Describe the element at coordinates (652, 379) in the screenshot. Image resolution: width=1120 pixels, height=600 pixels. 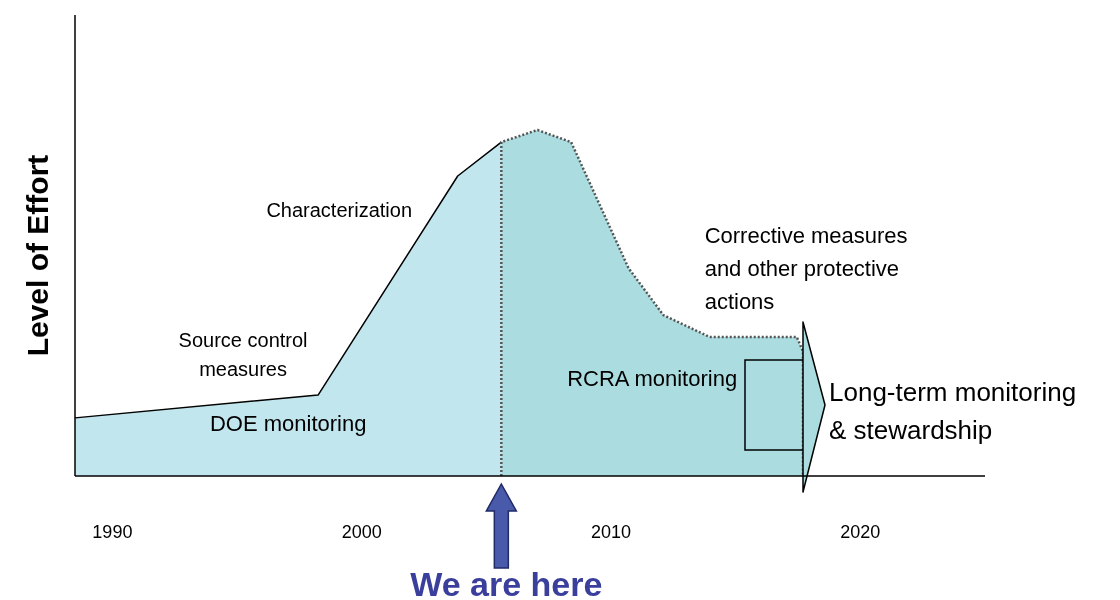
I see `series-label: RCRA monitoring` at that location.